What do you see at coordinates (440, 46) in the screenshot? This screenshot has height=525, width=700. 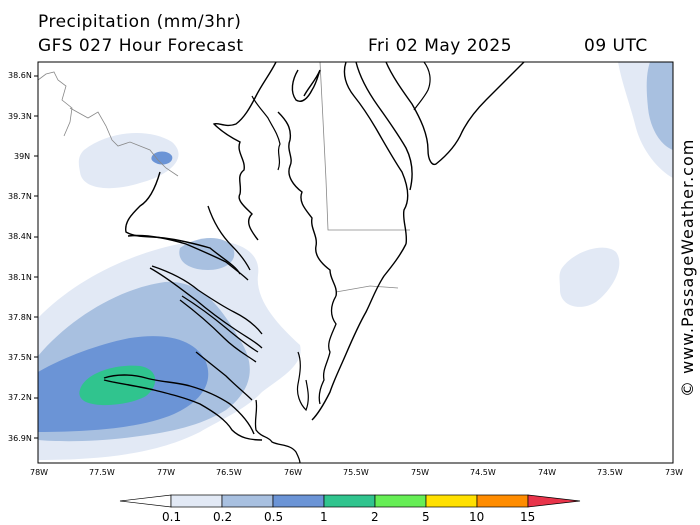 I see `valid-date-label: Fri 02 May 2025` at bounding box center [440, 46].